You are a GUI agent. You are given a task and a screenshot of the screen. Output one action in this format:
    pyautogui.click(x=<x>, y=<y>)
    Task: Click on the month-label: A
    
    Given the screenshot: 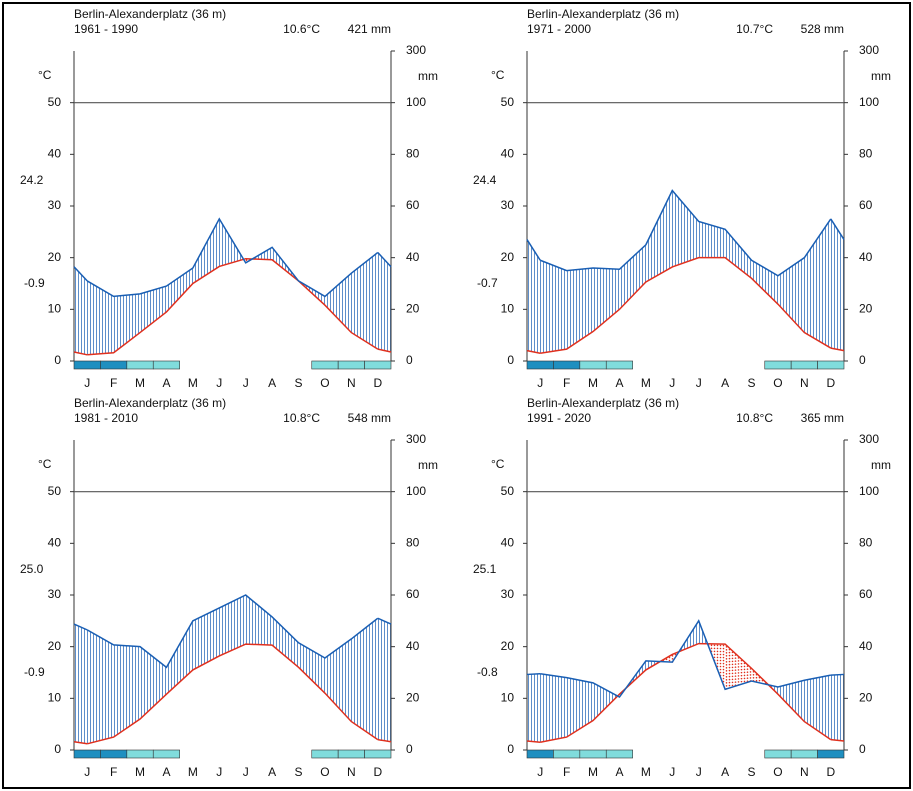 What is the action you would take?
    pyautogui.click(x=725, y=772)
    